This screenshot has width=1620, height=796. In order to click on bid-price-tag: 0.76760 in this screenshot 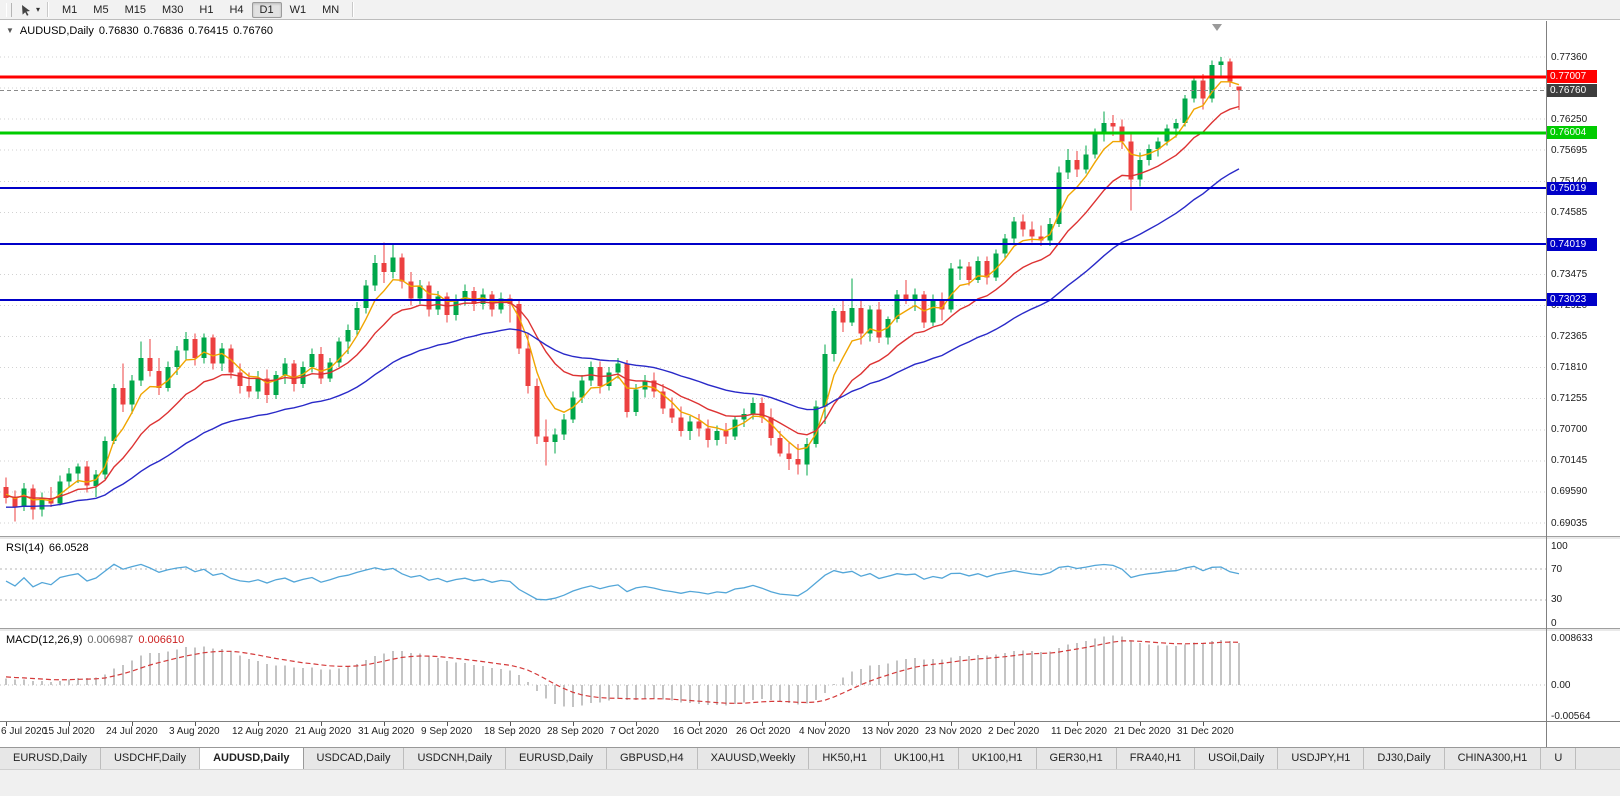, I will do `click(1572, 91)`.